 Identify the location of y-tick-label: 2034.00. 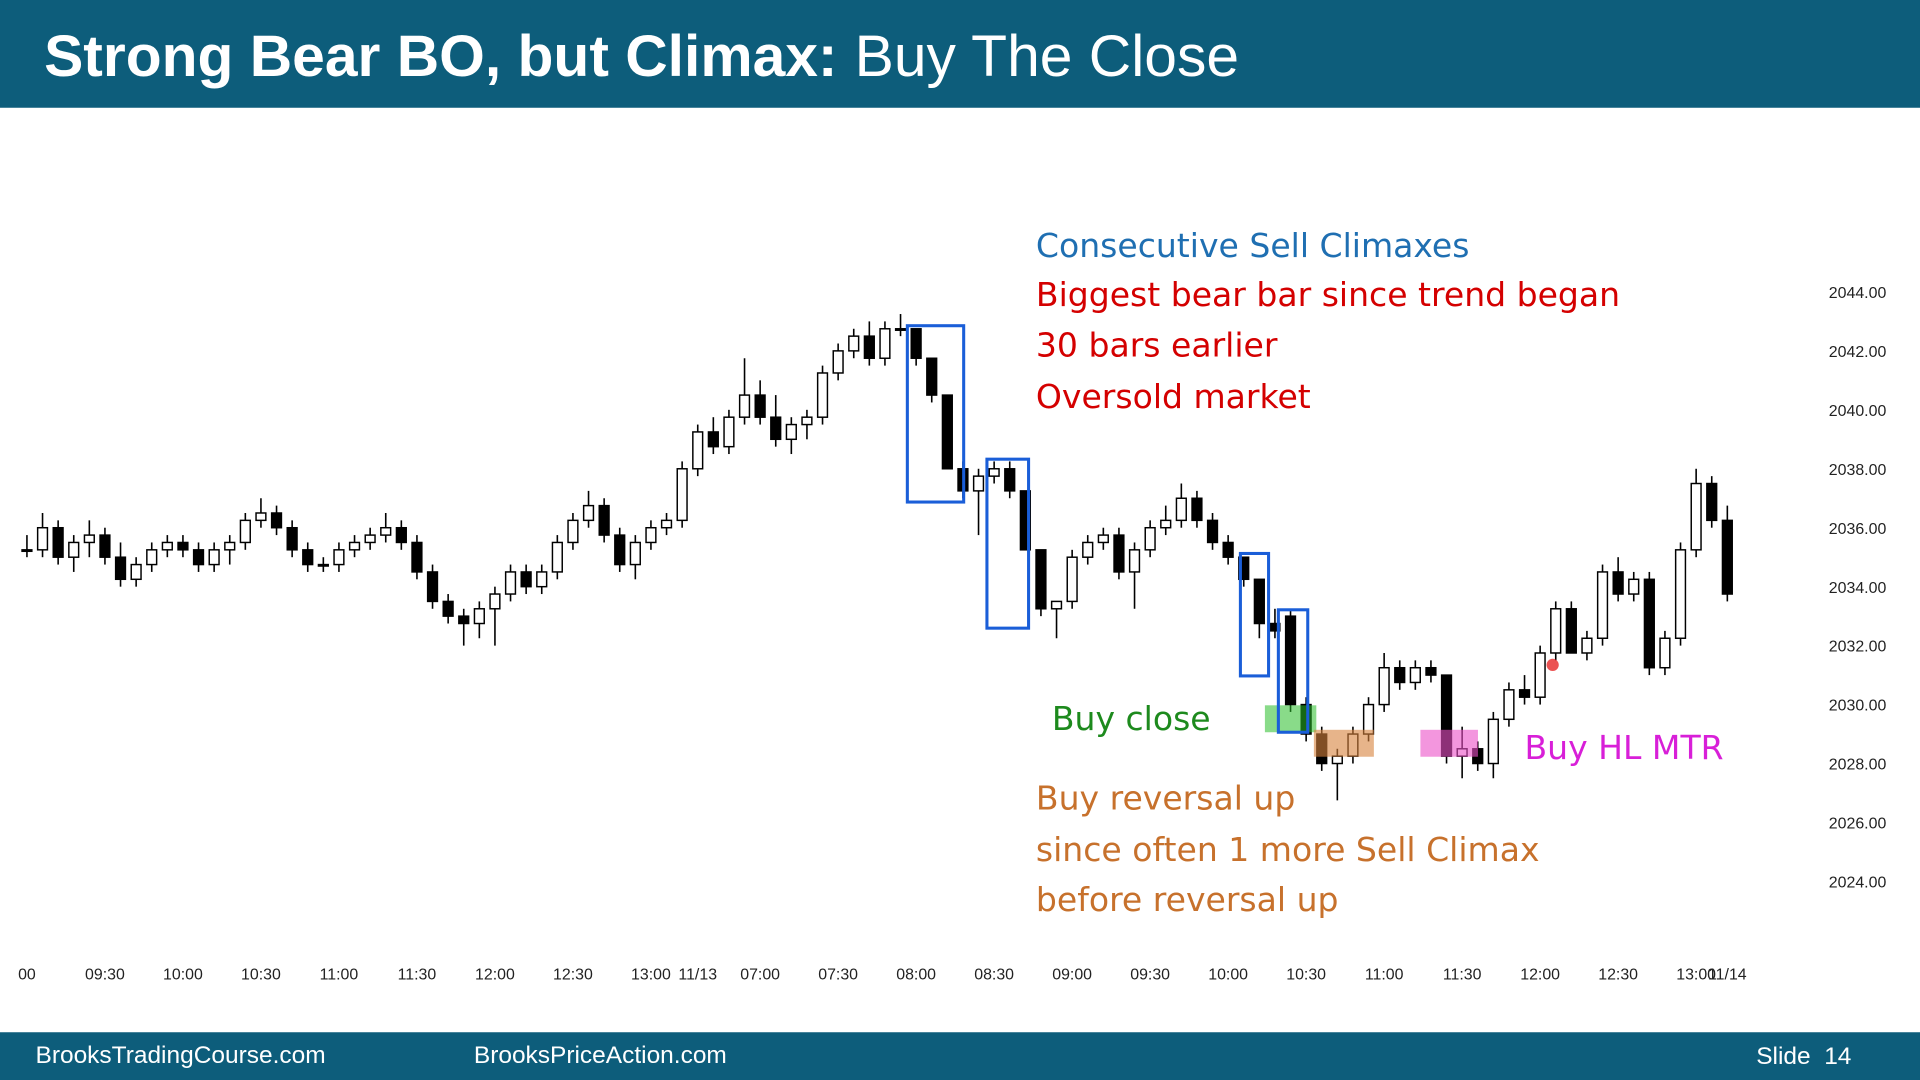
(1858, 588).